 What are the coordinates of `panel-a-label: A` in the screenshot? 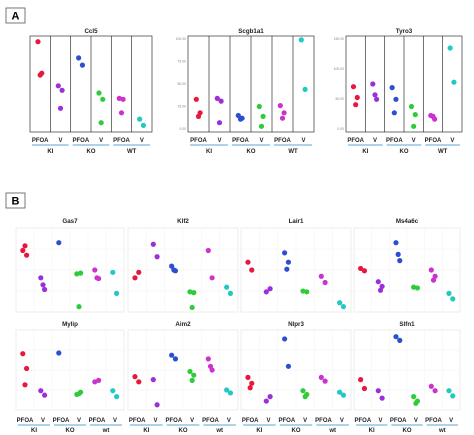 It's located at (16, 17).